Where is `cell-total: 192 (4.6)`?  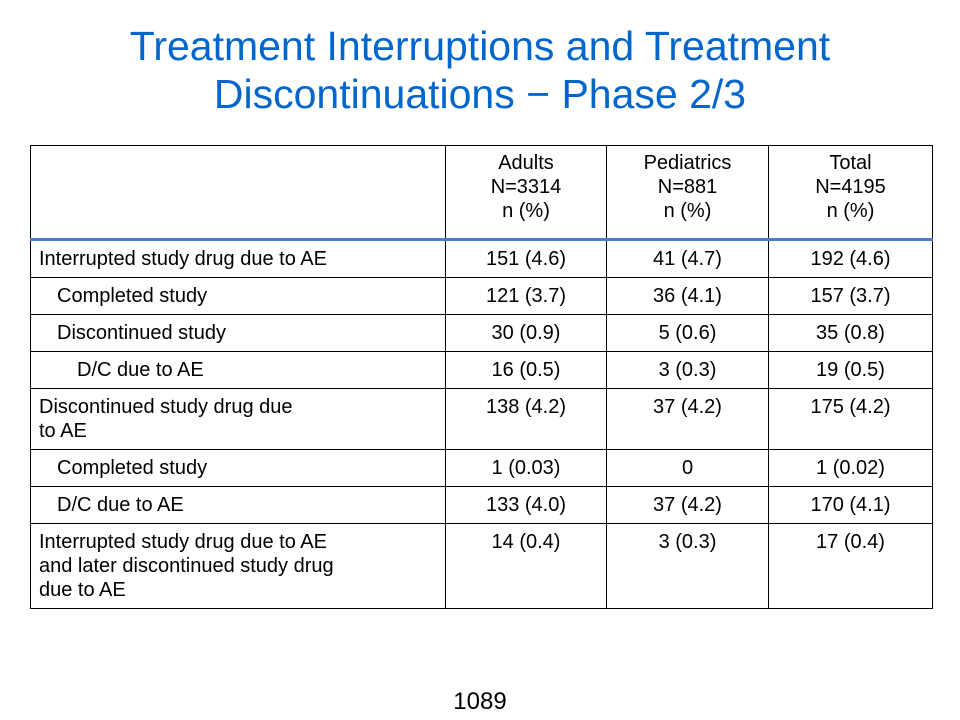
cell-total: 192 (4.6) is located at coordinates (850, 258).